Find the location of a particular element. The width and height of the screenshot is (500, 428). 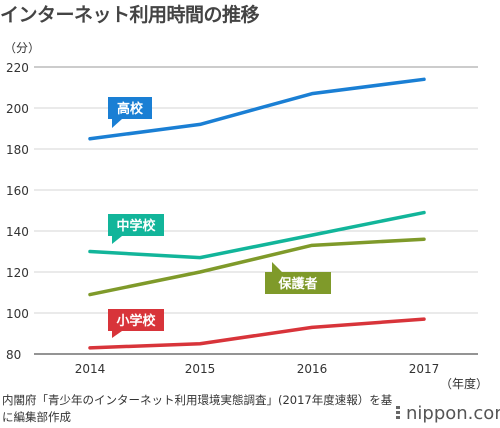

x-axis-label: （年度） is located at coordinates (464, 383).